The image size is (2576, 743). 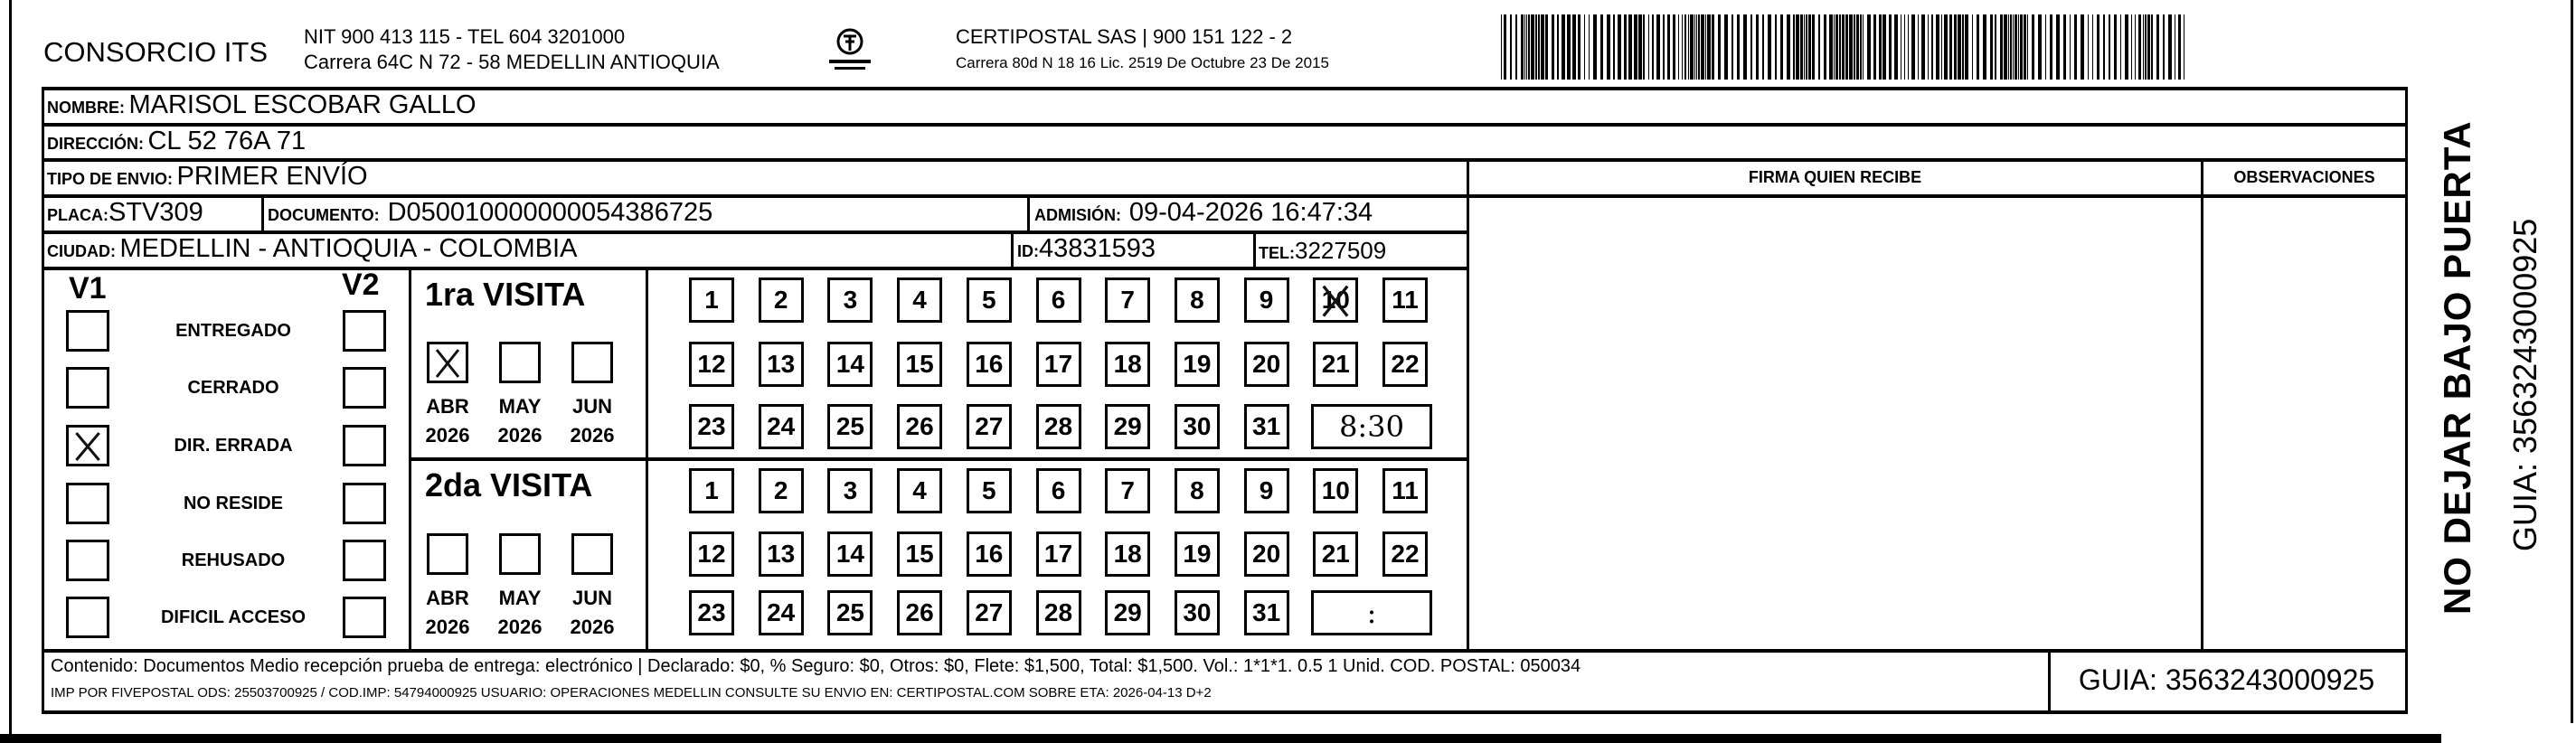 I want to click on day-number: 24, so click(x=782, y=426).